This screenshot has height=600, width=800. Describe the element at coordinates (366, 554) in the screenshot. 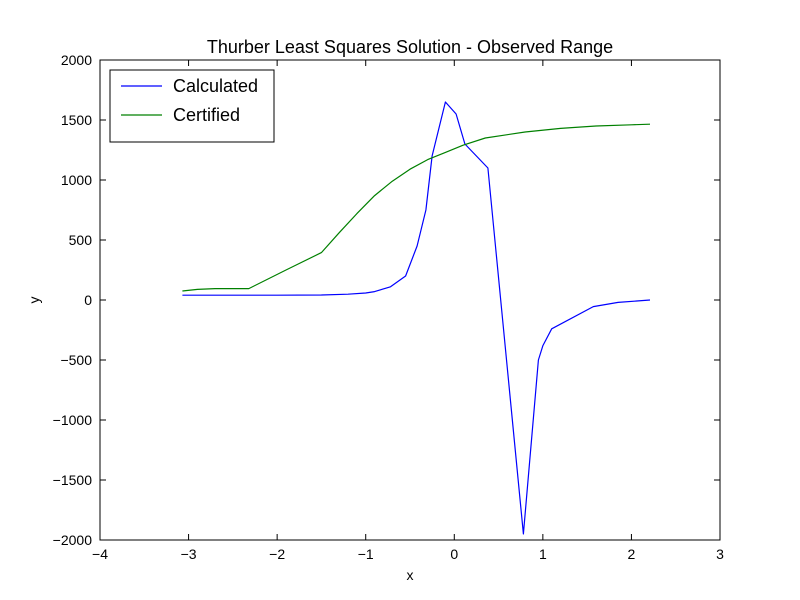

I see `x-tick-label: −1` at that location.